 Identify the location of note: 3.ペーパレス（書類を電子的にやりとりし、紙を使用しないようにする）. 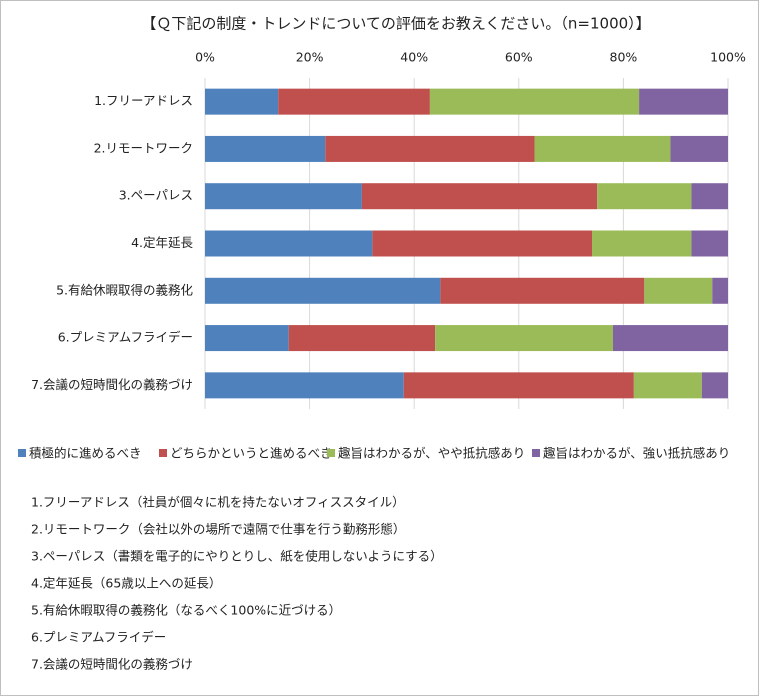
(237, 556).